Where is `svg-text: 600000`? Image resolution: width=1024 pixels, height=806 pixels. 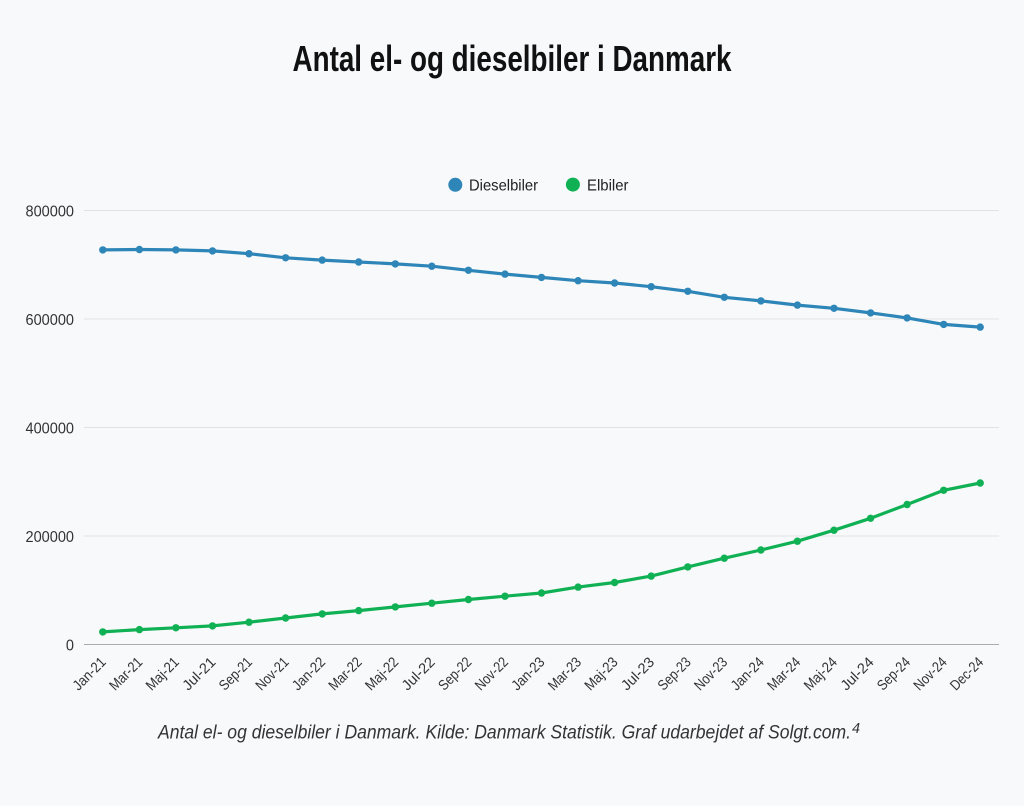
svg-text: 600000 is located at coordinates (50, 320).